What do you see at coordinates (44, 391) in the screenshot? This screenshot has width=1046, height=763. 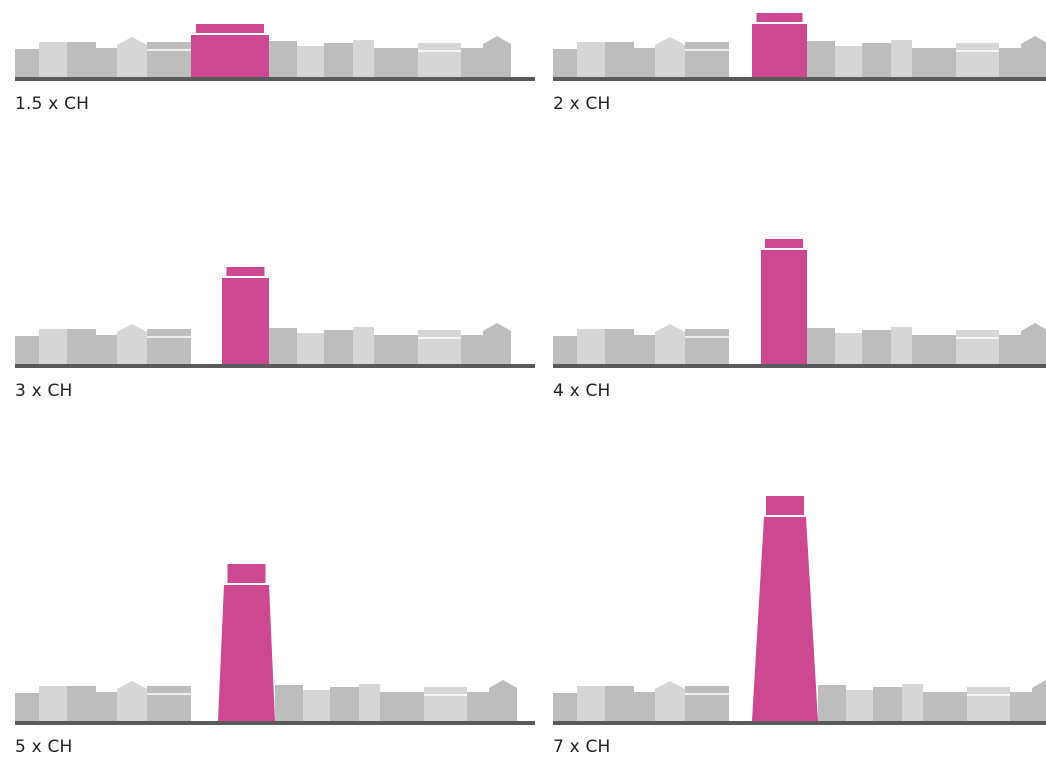 I see `panel-label: 3 x CH` at bounding box center [44, 391].